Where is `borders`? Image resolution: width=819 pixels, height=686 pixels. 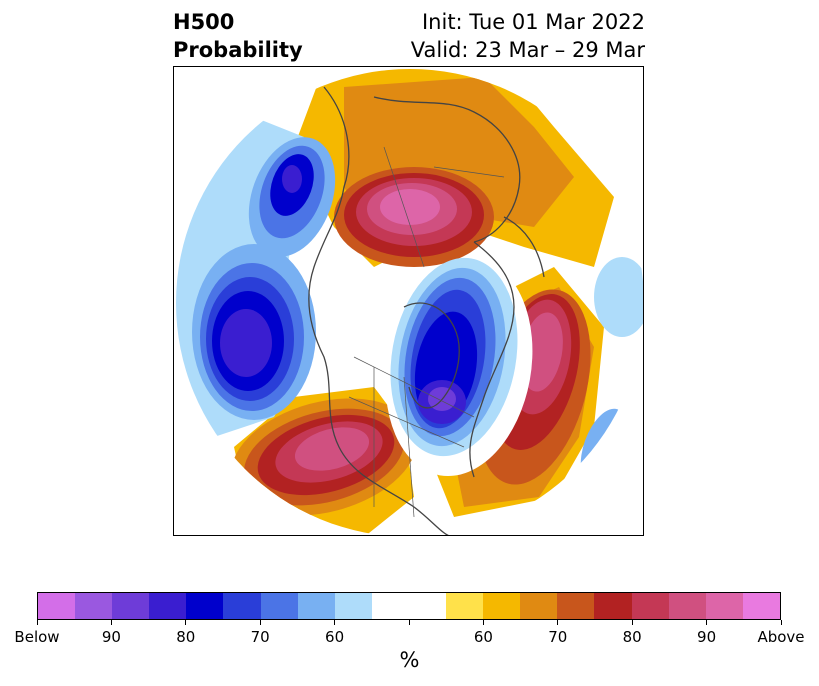 borders is located at coordinates (426, 332).